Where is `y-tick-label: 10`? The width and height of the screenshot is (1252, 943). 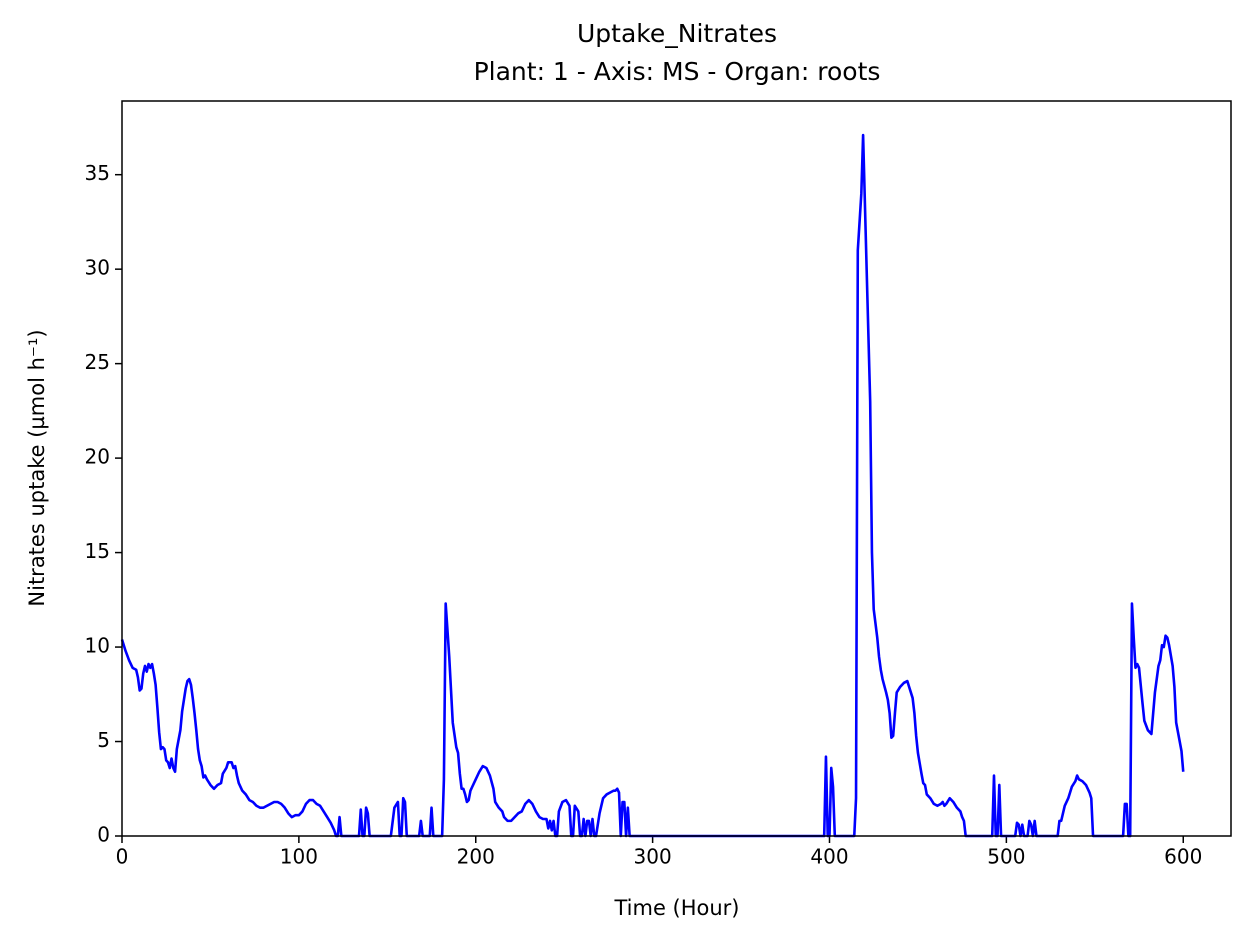
y-tick-label: 10 is located at coordinates (97, 646).